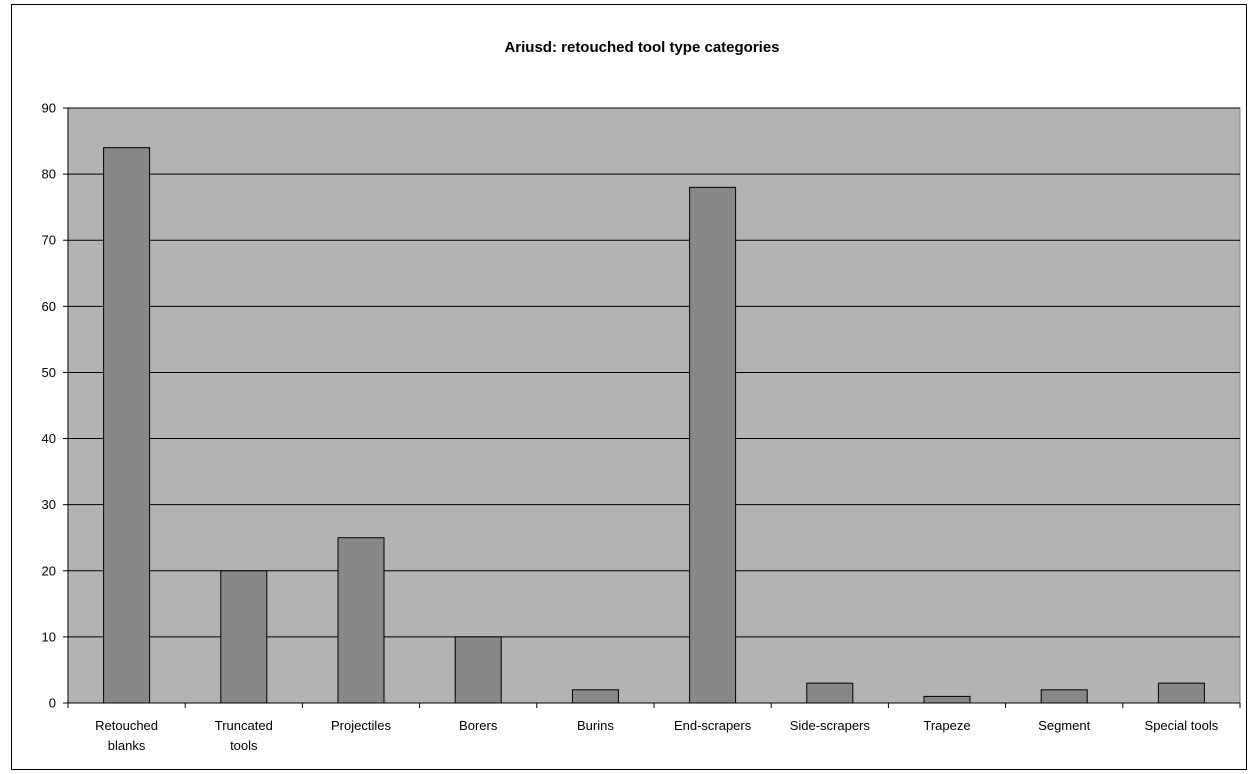 The height and width of the screenshot is (774, 1251). I want to click on x-category-label: Burins, so click(595, 725).